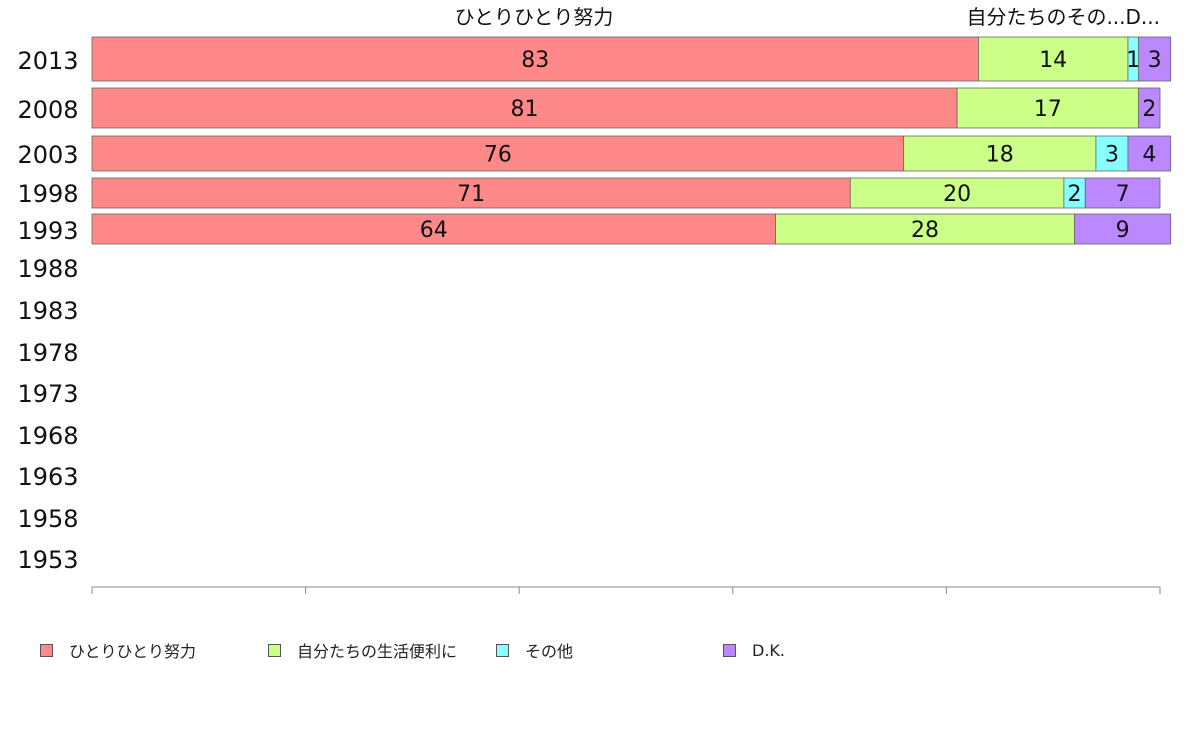 The width and height of the screenshot is (1188, 736). Describe the element at coordinates (534, 17) in the screenshot. I see `top-label-first-series: ひとりひとり努力` at that location.